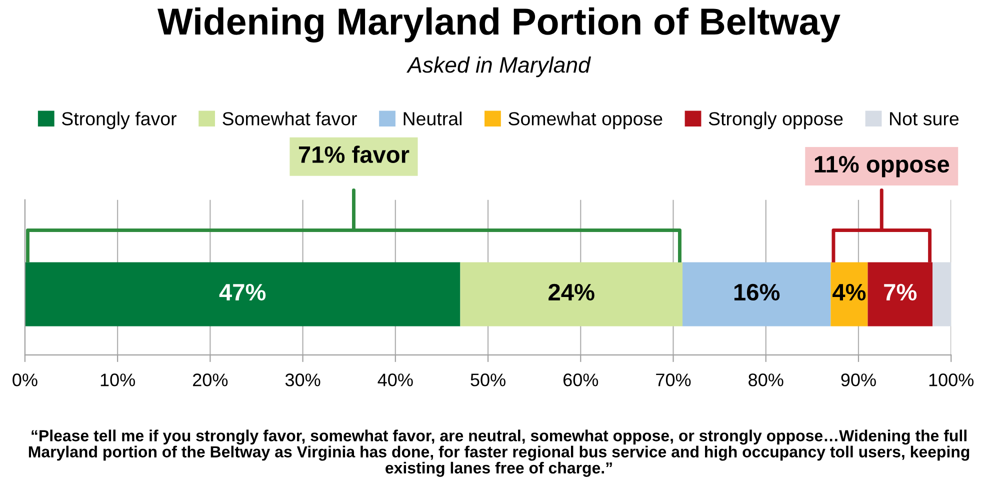 The image size is (998, 491). Describe the element at coordinates (900, 292) in the screenshot. I see `data-label: 7%` at that location.